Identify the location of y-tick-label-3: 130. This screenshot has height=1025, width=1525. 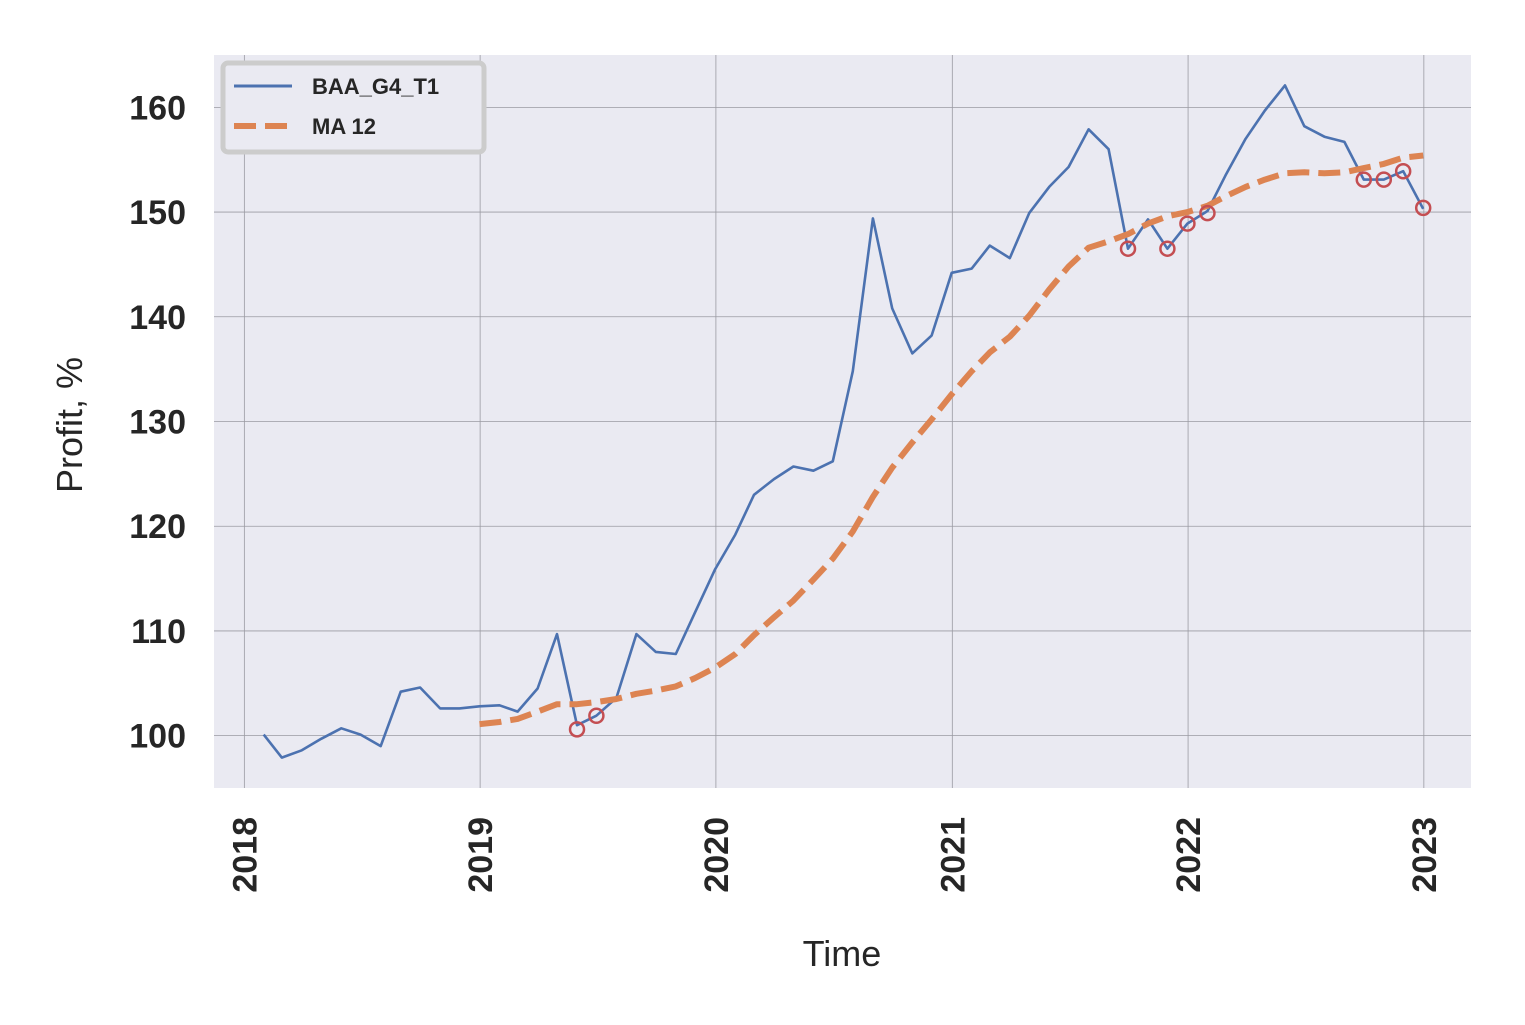
(157, 423).